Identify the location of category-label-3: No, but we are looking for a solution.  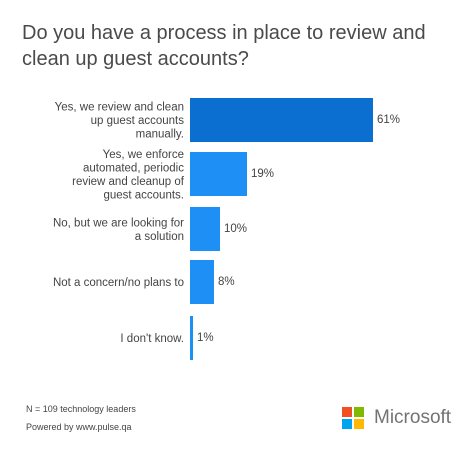
(118, 230).